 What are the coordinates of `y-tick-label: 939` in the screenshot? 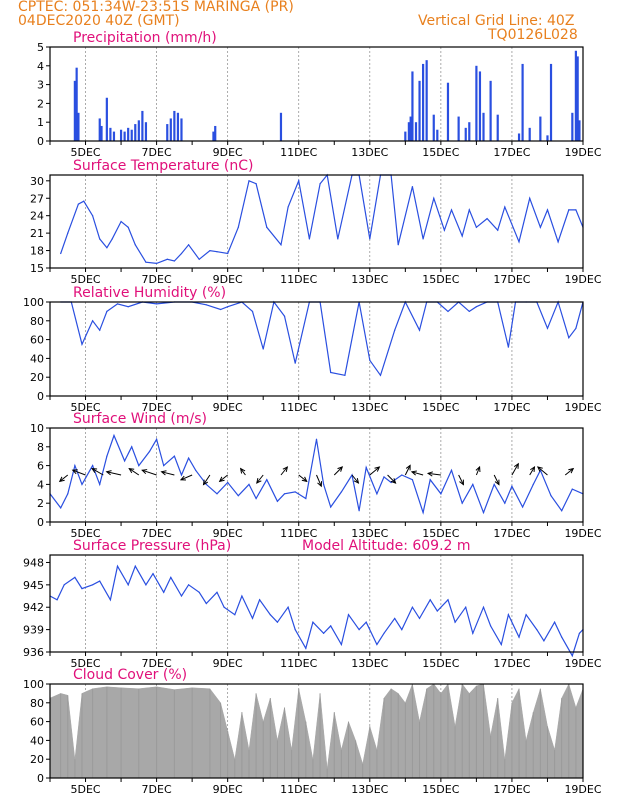 It's located at (33, 630).